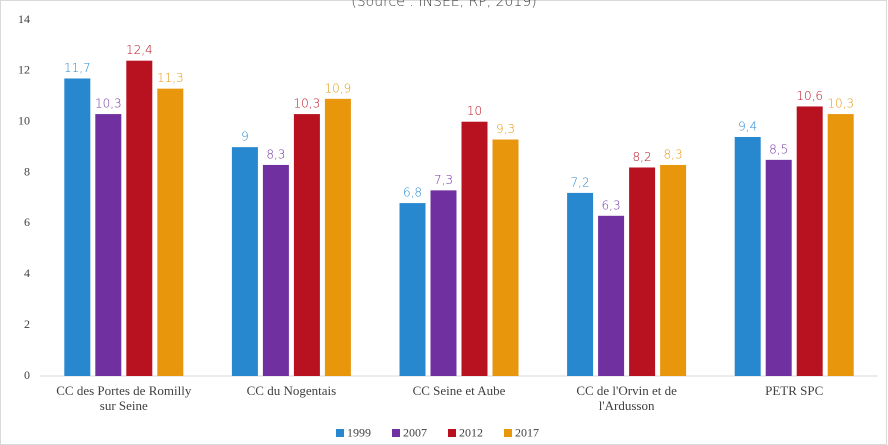 The width and height of the screenshot is (888, 445). Describe the element at coordinates (794, 390) in the screenshot. I see `x-tick-label: PETR SPC` at that location.